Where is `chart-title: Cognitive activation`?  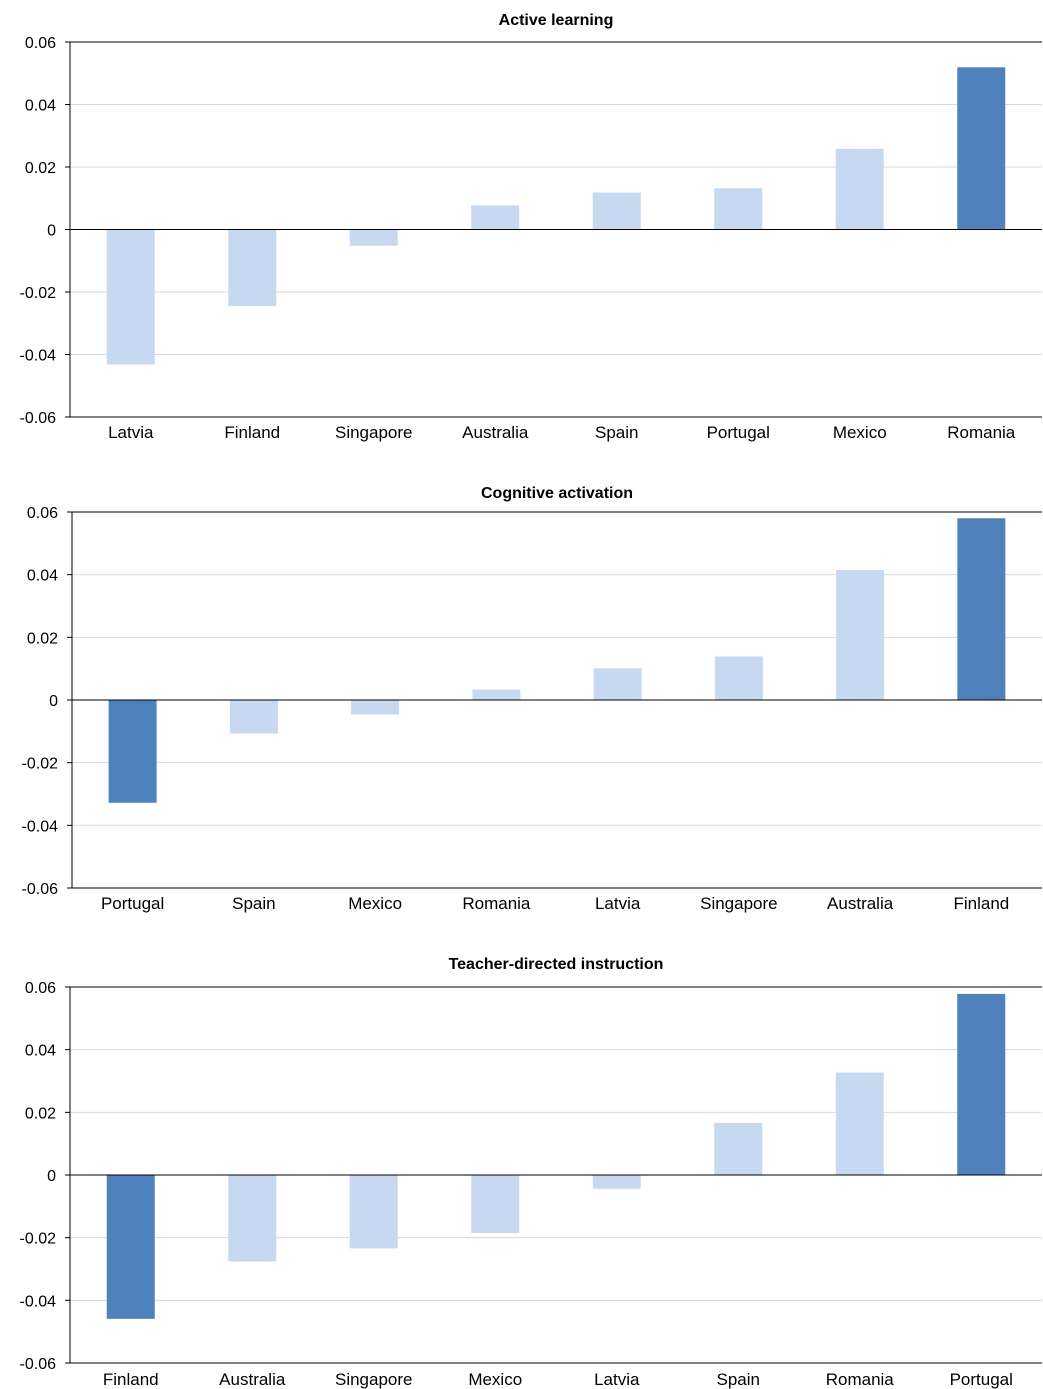 chart-title: Cognitive activation is located at coordinates (557, 493).